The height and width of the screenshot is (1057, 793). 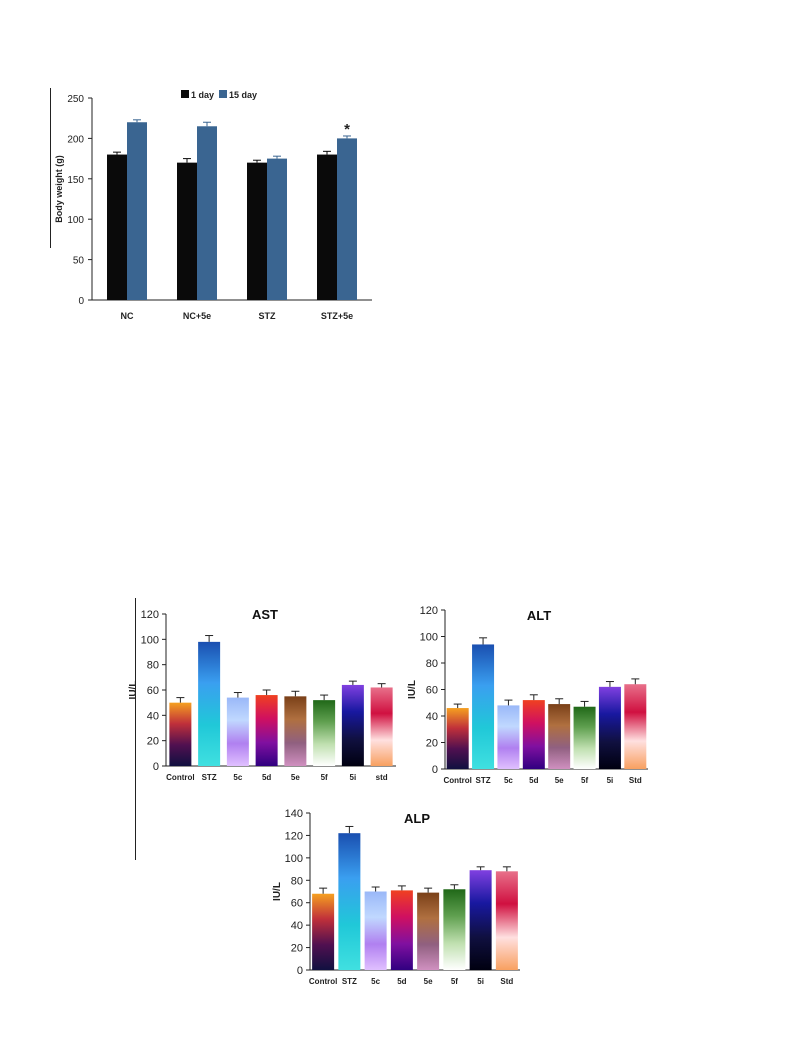 What do you see at coordinates (347, 129) in the screenshot?
I see `significance-marker: *` at bounding box center [347, 129].